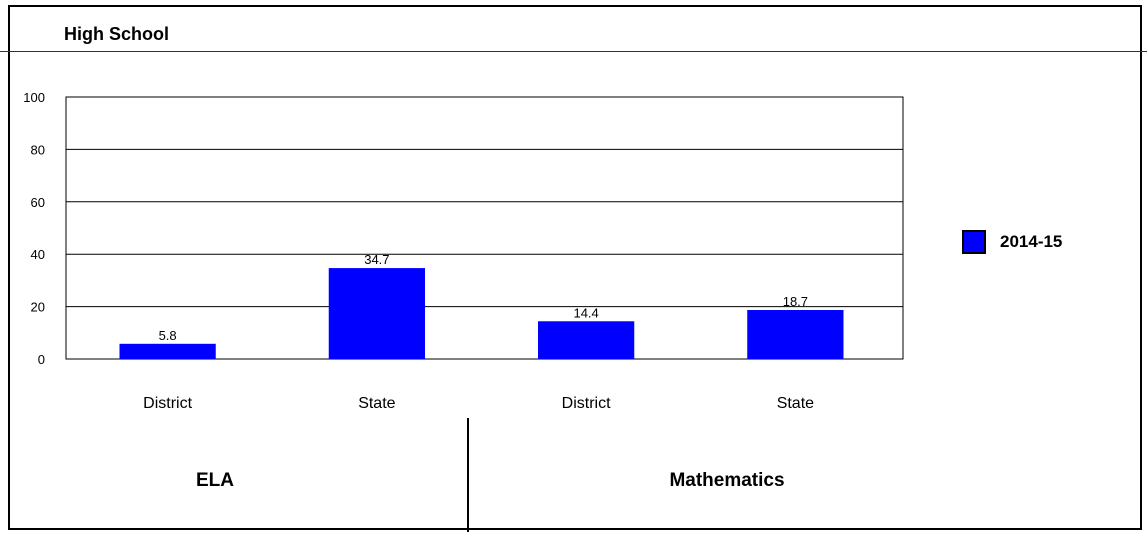  I want to click on y-tick-label: 0, so click(41, 359).